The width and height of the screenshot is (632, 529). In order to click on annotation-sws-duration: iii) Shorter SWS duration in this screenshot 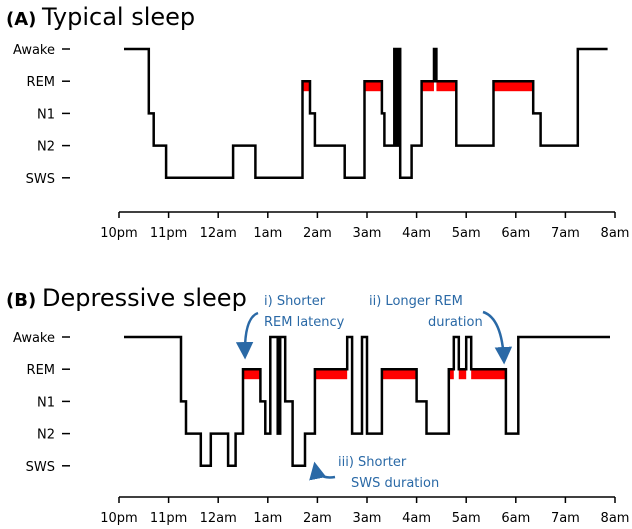, I will do `click(374, 473)`.